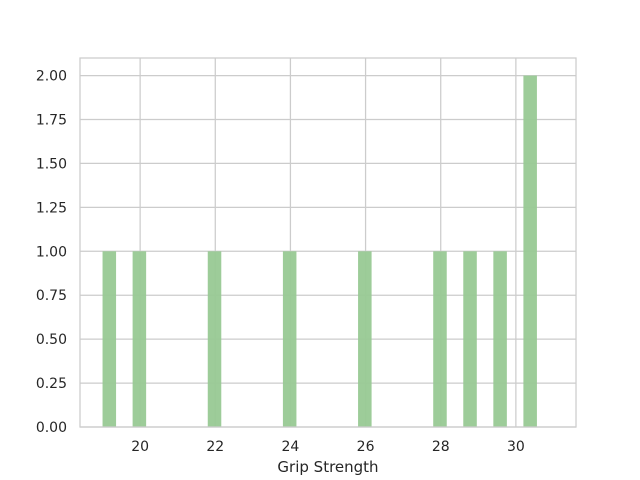  I want to click on x-tick-label: 28, so click(441, 447).